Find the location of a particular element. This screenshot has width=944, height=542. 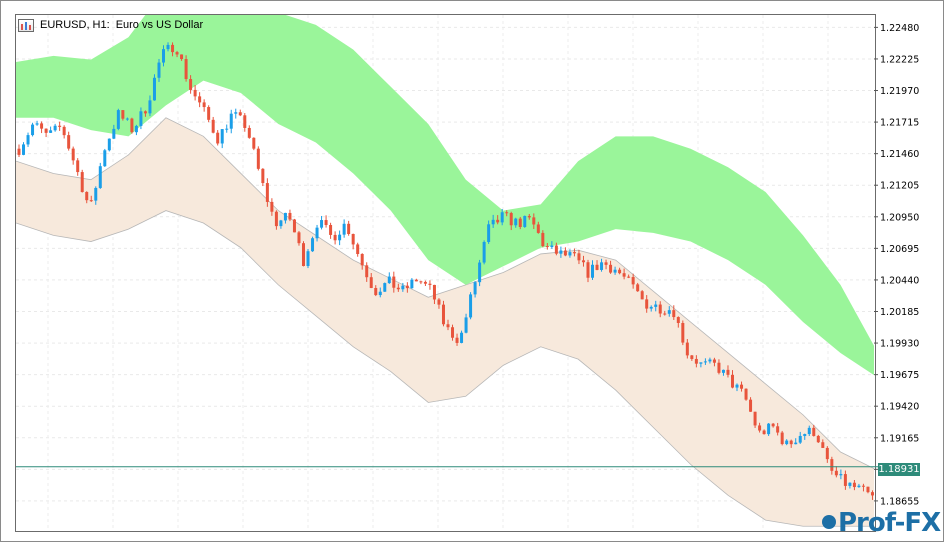

current-price-label: 1.18931 is located at coordinates (899, 469).